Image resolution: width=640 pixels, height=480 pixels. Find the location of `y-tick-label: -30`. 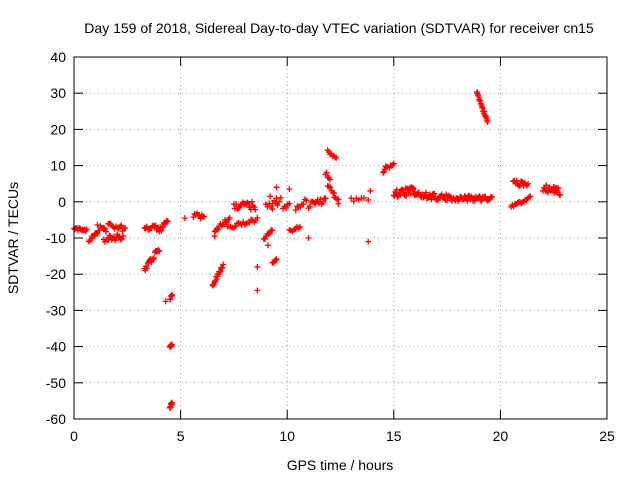

y-tick-label: -30 is located at coordinates (56, 310).